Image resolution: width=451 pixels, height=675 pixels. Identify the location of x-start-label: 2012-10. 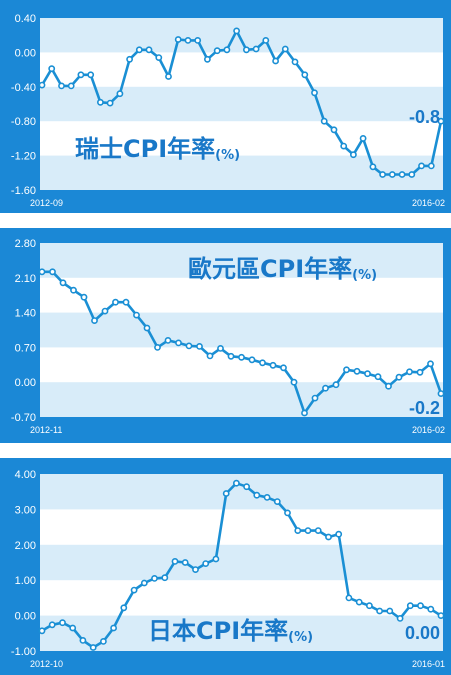
(46, 664).